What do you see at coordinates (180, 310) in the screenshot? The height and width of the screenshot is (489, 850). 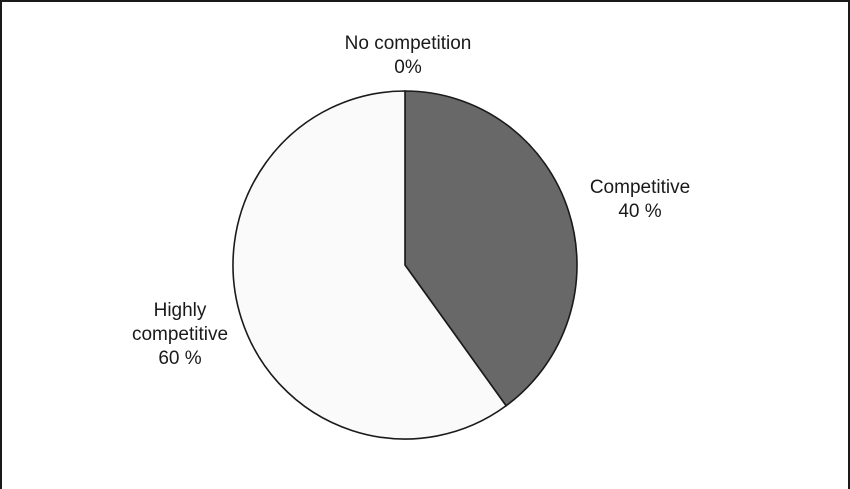 I see `slice-label-line: Highly` at bounding box center [180, 310].